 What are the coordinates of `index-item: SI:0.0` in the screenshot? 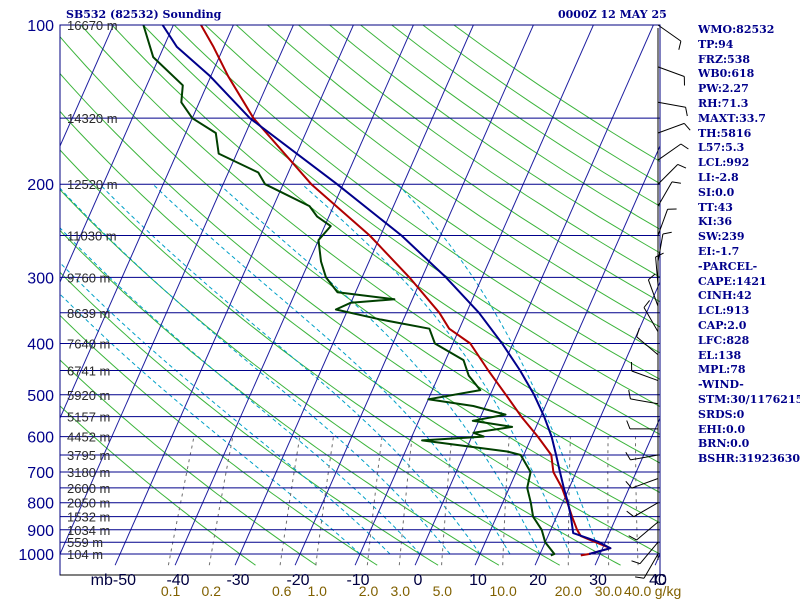 It's located at (716, 192).